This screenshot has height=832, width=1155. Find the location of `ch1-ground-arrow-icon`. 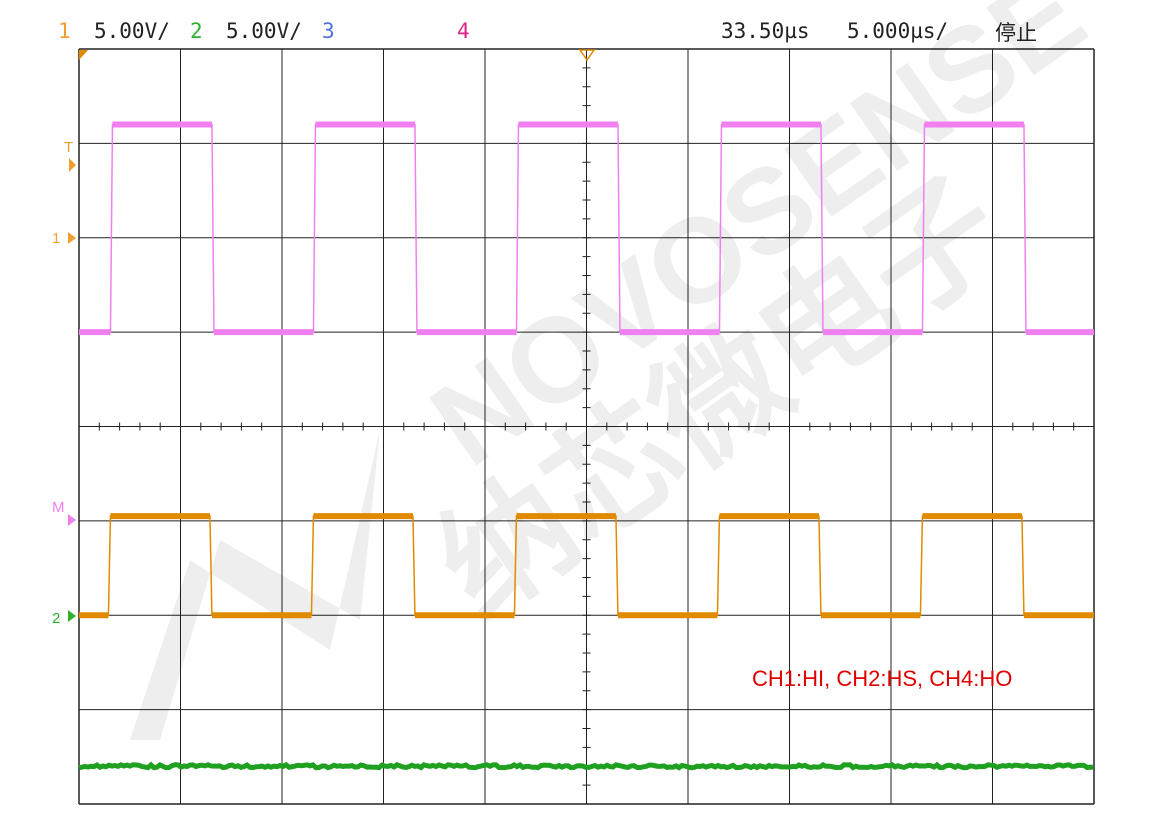

ch1-ground-arrow-icon is located at coordinates (72, 238).